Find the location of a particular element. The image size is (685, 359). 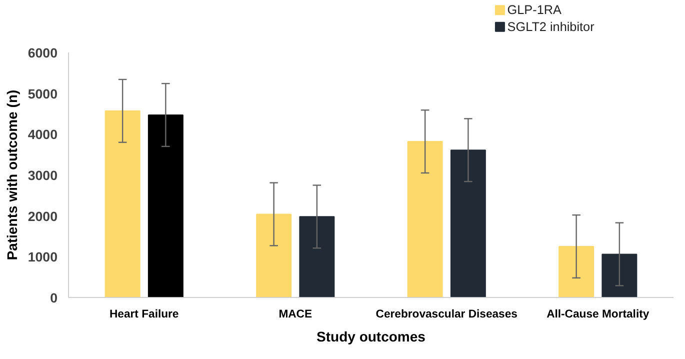

x-tick-label: Cerebrovascular Diseases is located at coordinates (447, 314).